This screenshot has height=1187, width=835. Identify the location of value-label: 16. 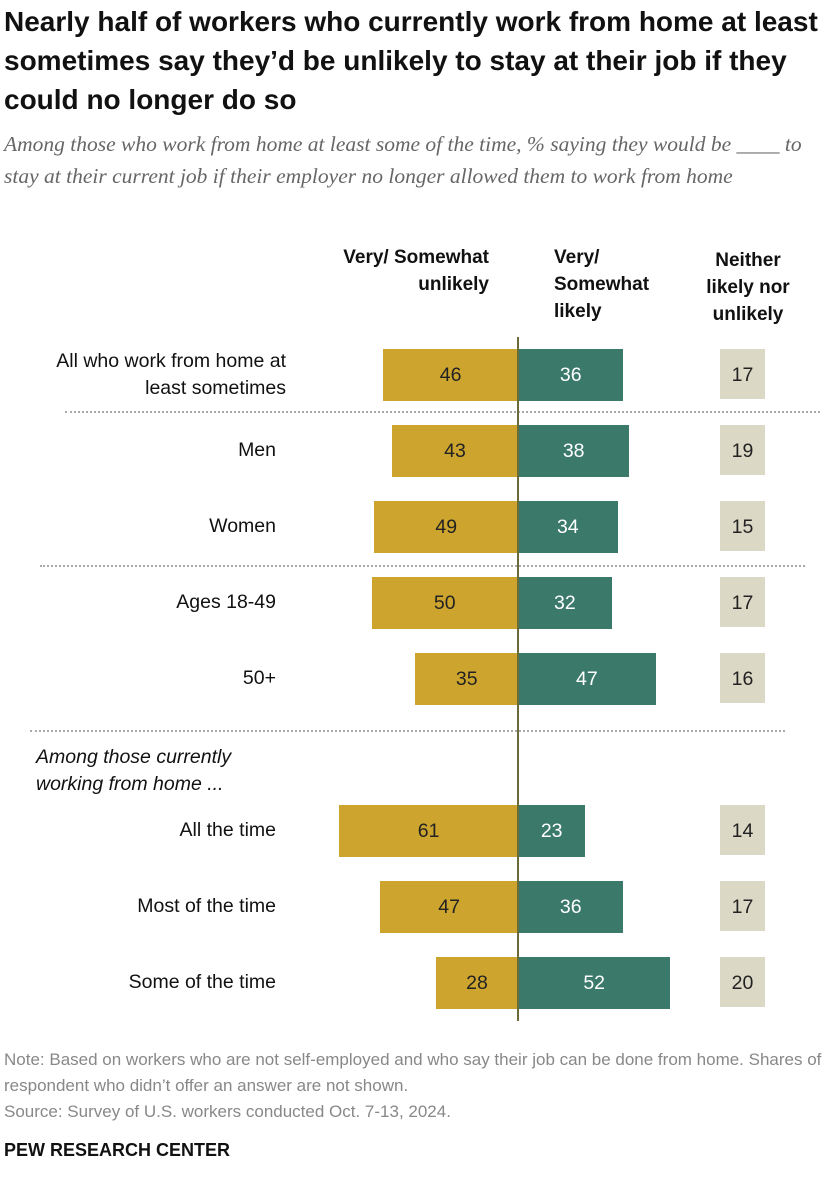
(742, 679).